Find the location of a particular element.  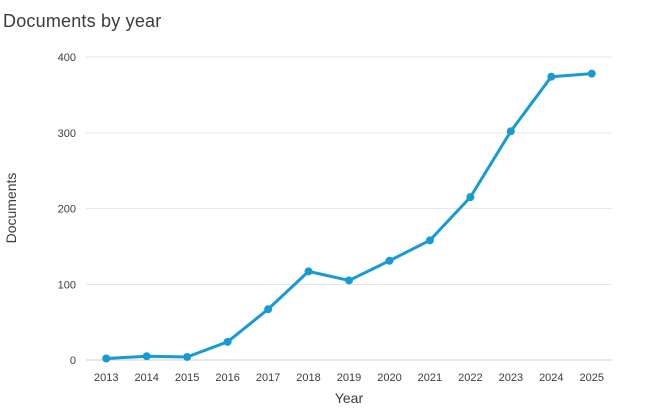

y-tick-label-0: 0 is located at coordinates (73, 361).